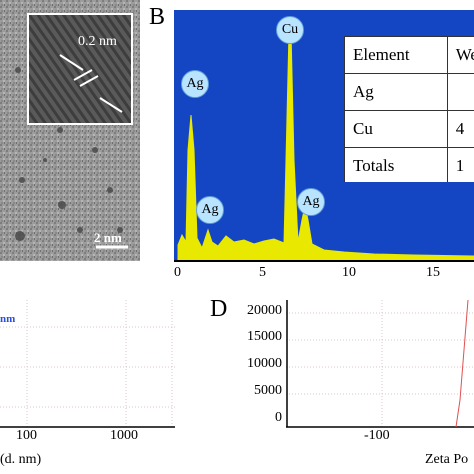 This screenshot has height=474, width=474. Describe the element at coordinates (264, 336) in the screenshot. I see `zeta-y-tick-label: 15000` at that location.